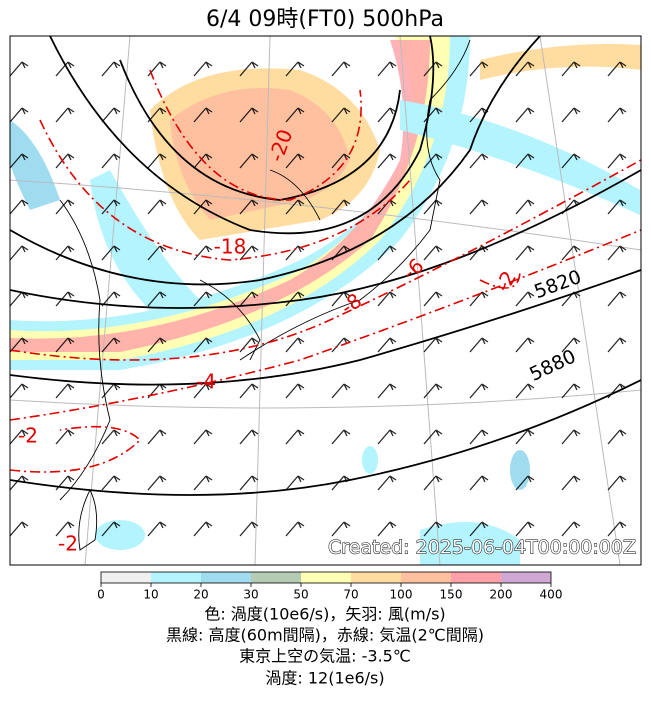 This screenshot has height=702, width=651. What do you see at coordinates (206, 382) in the screenshot?
I see `temperature-label: -4` at bounding box center [206, 382].